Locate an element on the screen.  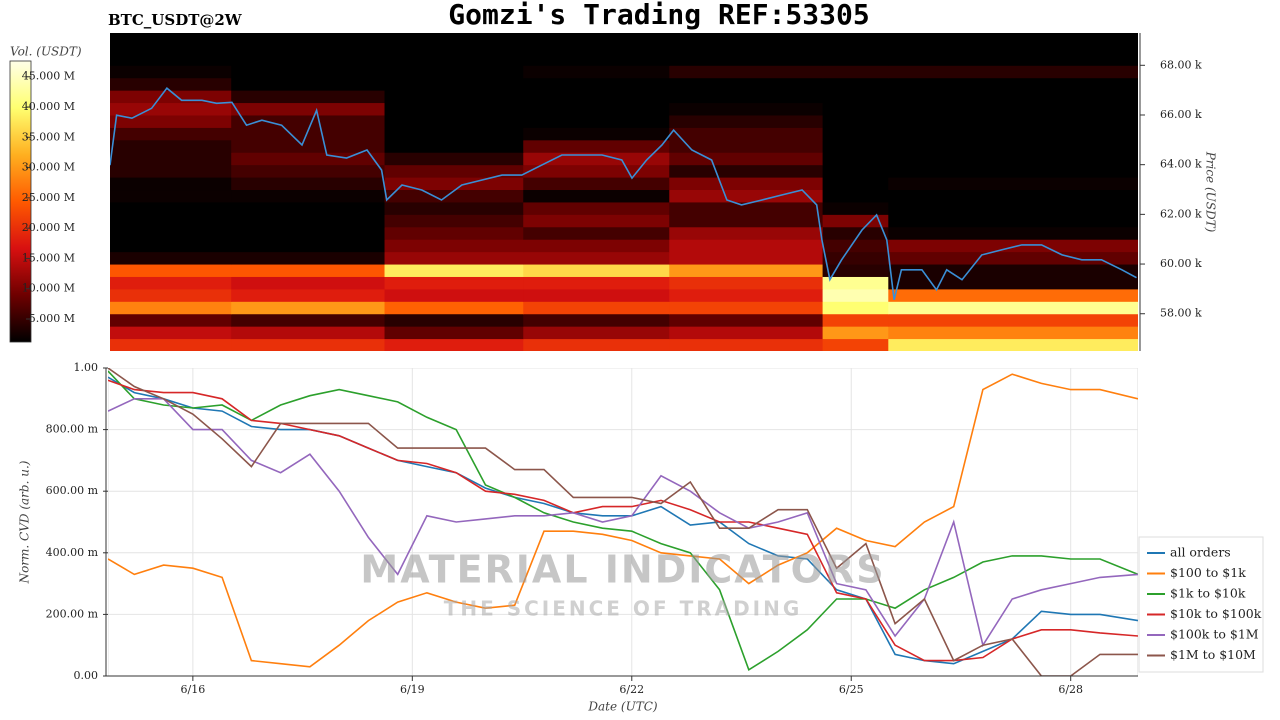
y-axis-label: Norm. CVD (arb. u.) is located at coordinates (25, 522).